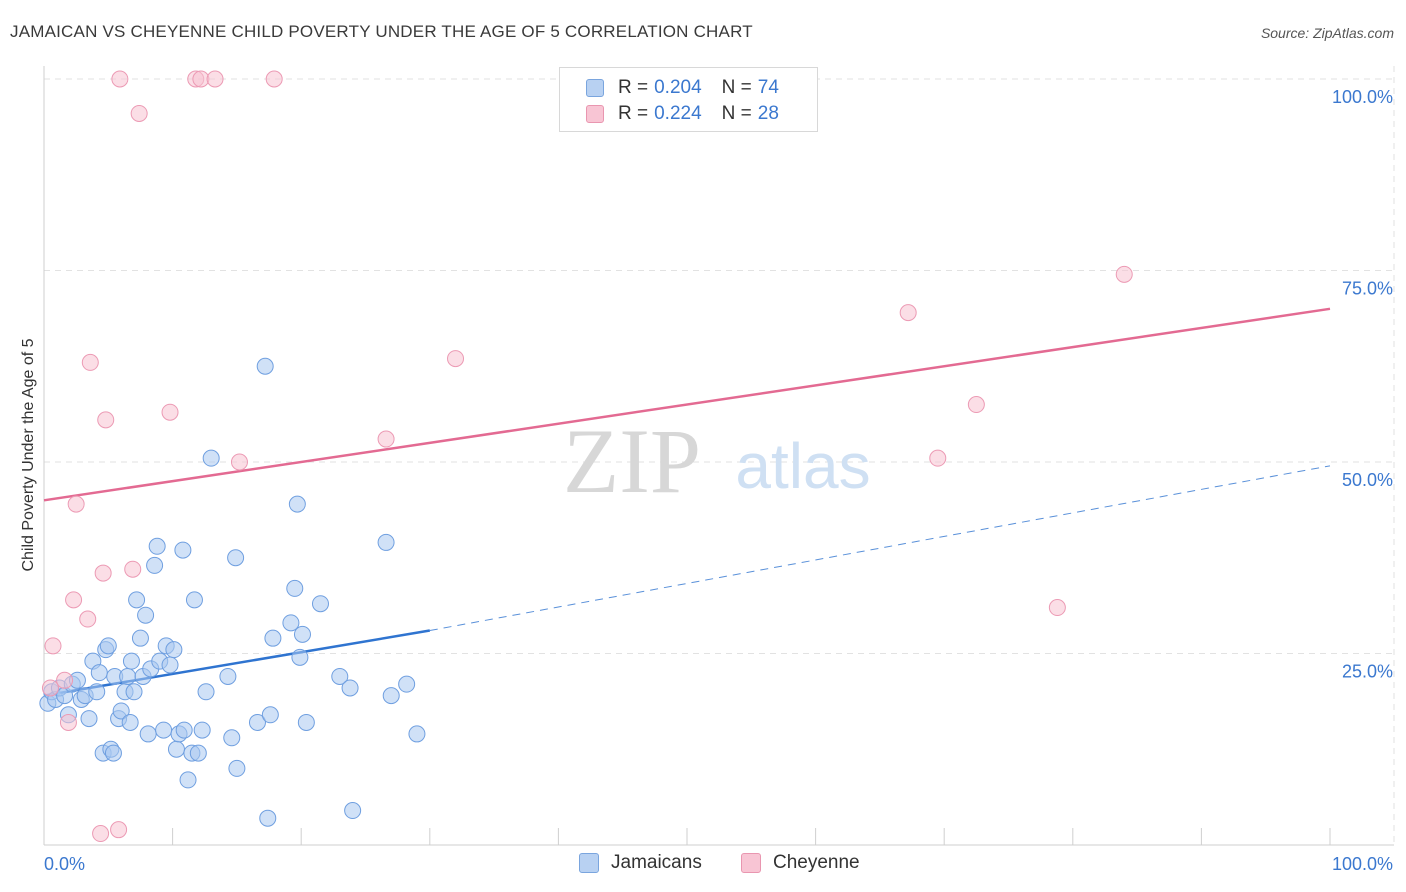 The height and width of the screenshot is (892, 1406). What do you see at coordinates (64, 864) in the screenshot?
I see `x-tick-label: 0.0%` at bounding box center [64, 864].